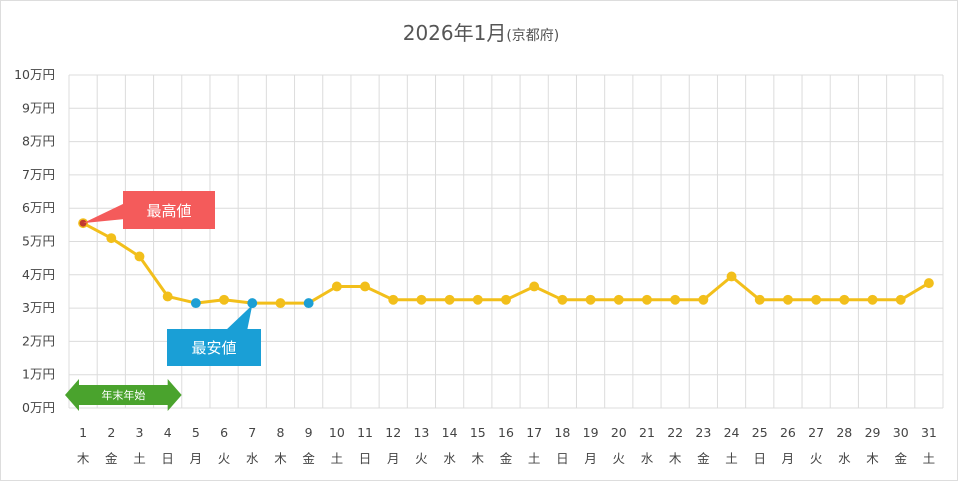  What do you see at coordinates (38, 307) in the screenshot?
I see `y-tick-label: 3万円` at bounding box center [38, 307].